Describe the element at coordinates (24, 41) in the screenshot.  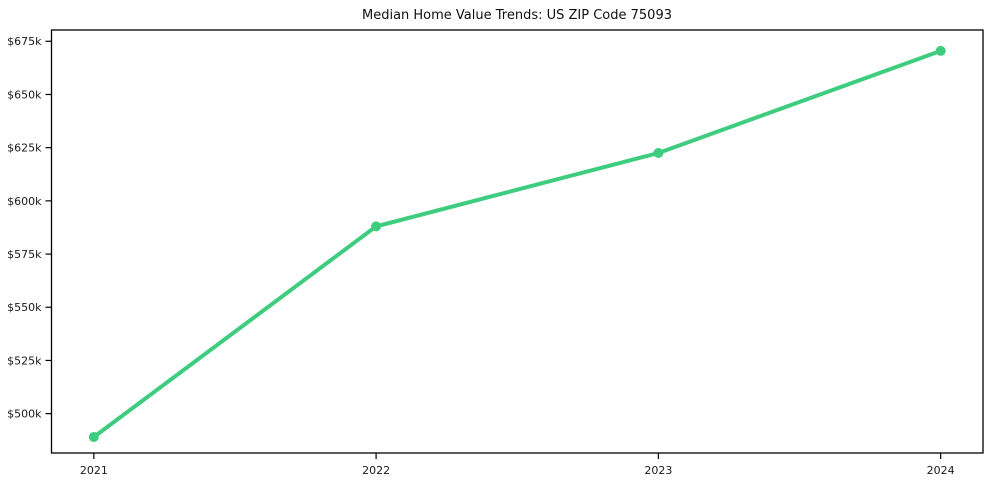
I see `y-tick-label: $675k` at that location.